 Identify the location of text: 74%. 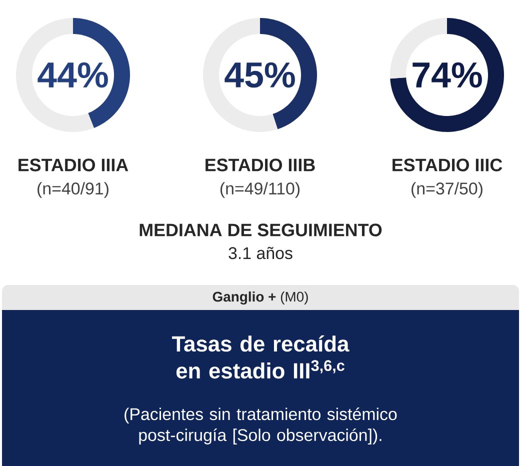
(447, 75).